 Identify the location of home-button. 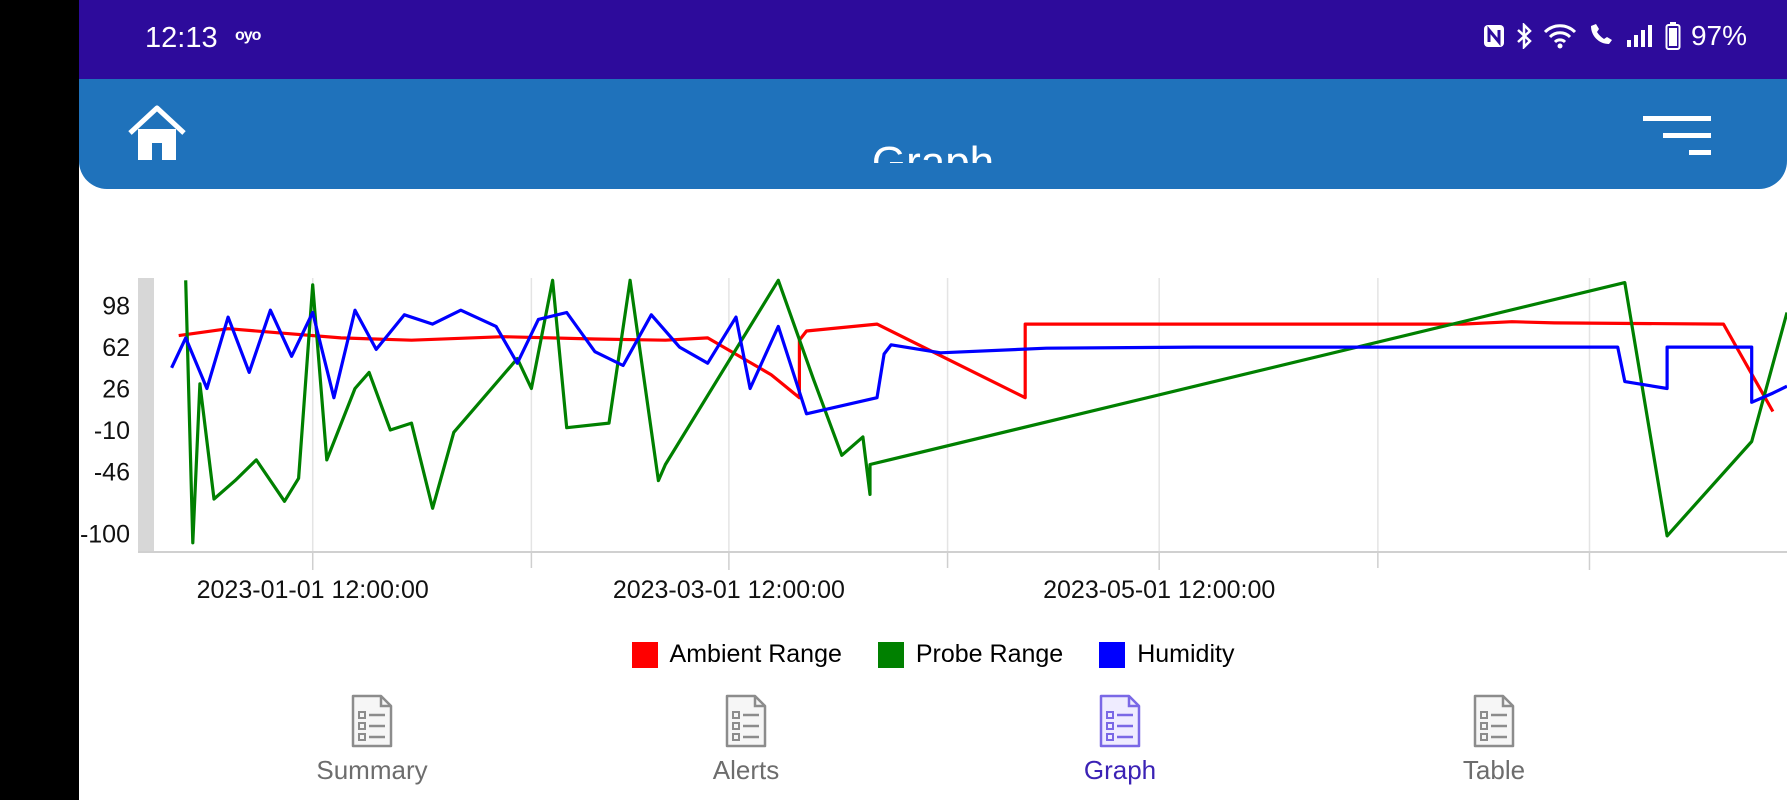
(157, 136).